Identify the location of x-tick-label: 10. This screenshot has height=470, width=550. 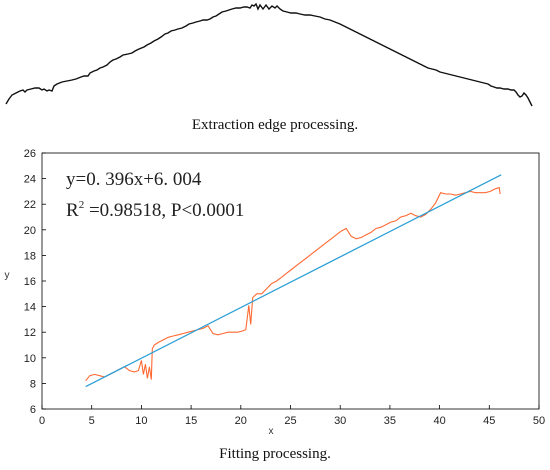
(141, 421).